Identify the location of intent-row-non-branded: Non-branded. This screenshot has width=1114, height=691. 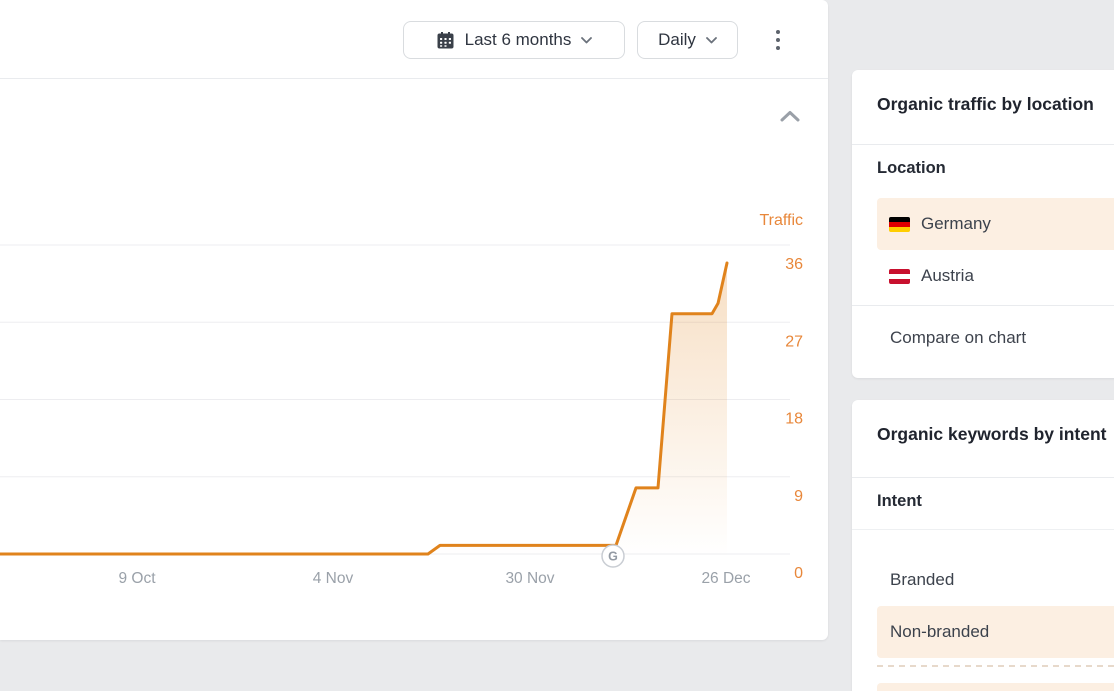
(995, 632).